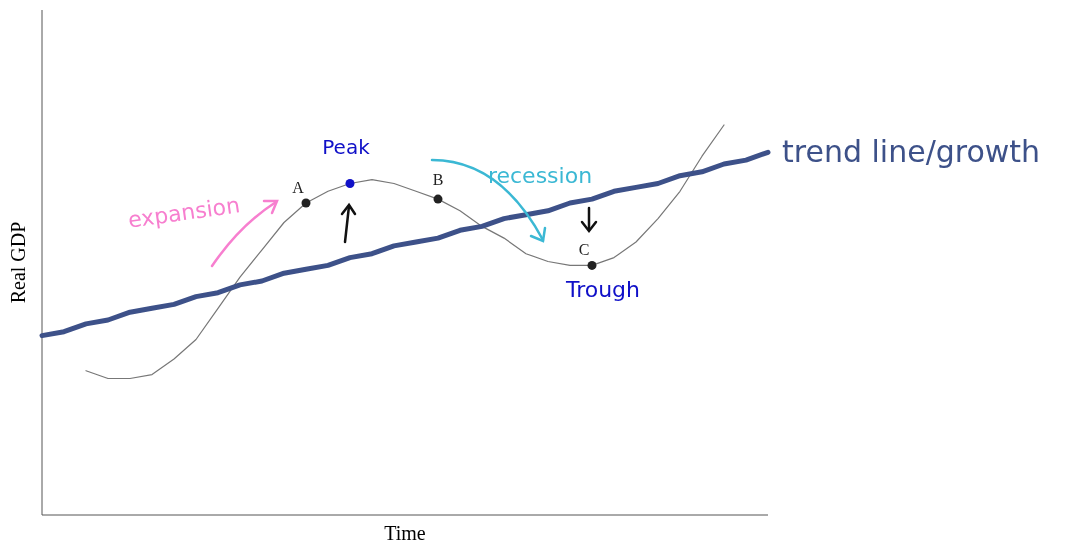 The image size is (1080, 545). I want to click on annotation: A, so click(298, 187).